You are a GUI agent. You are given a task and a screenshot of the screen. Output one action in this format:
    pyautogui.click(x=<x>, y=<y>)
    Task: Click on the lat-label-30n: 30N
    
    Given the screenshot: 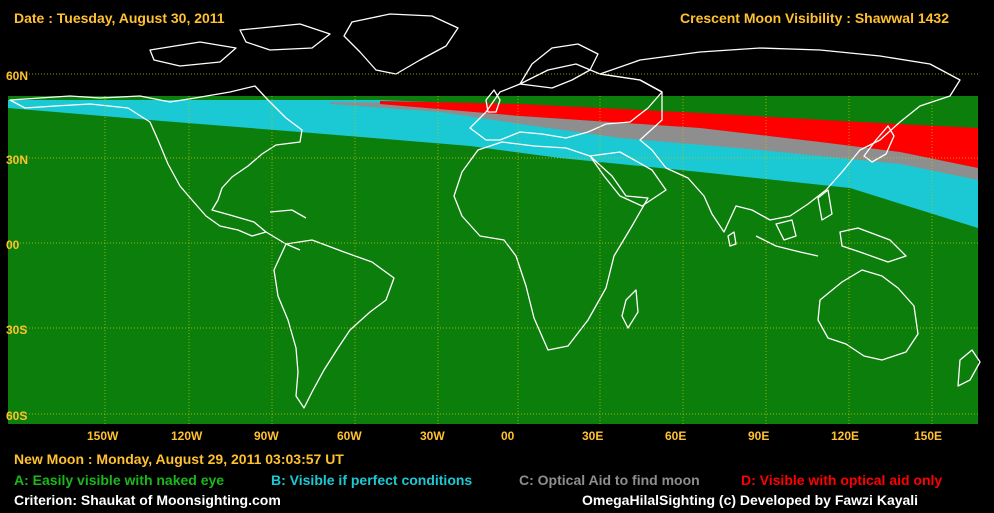 What is the action you would take?
    pyautogui.click(x=17, y=160)
    